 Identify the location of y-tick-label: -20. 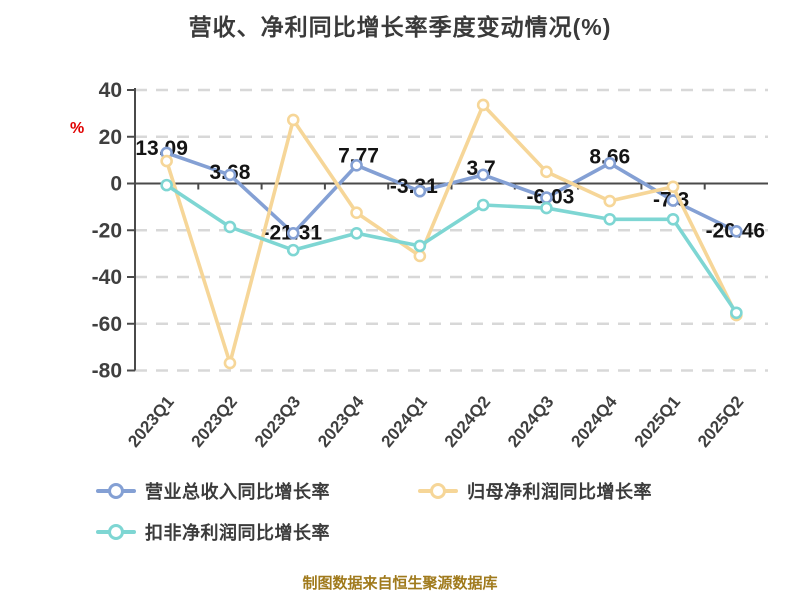
(107, 230).